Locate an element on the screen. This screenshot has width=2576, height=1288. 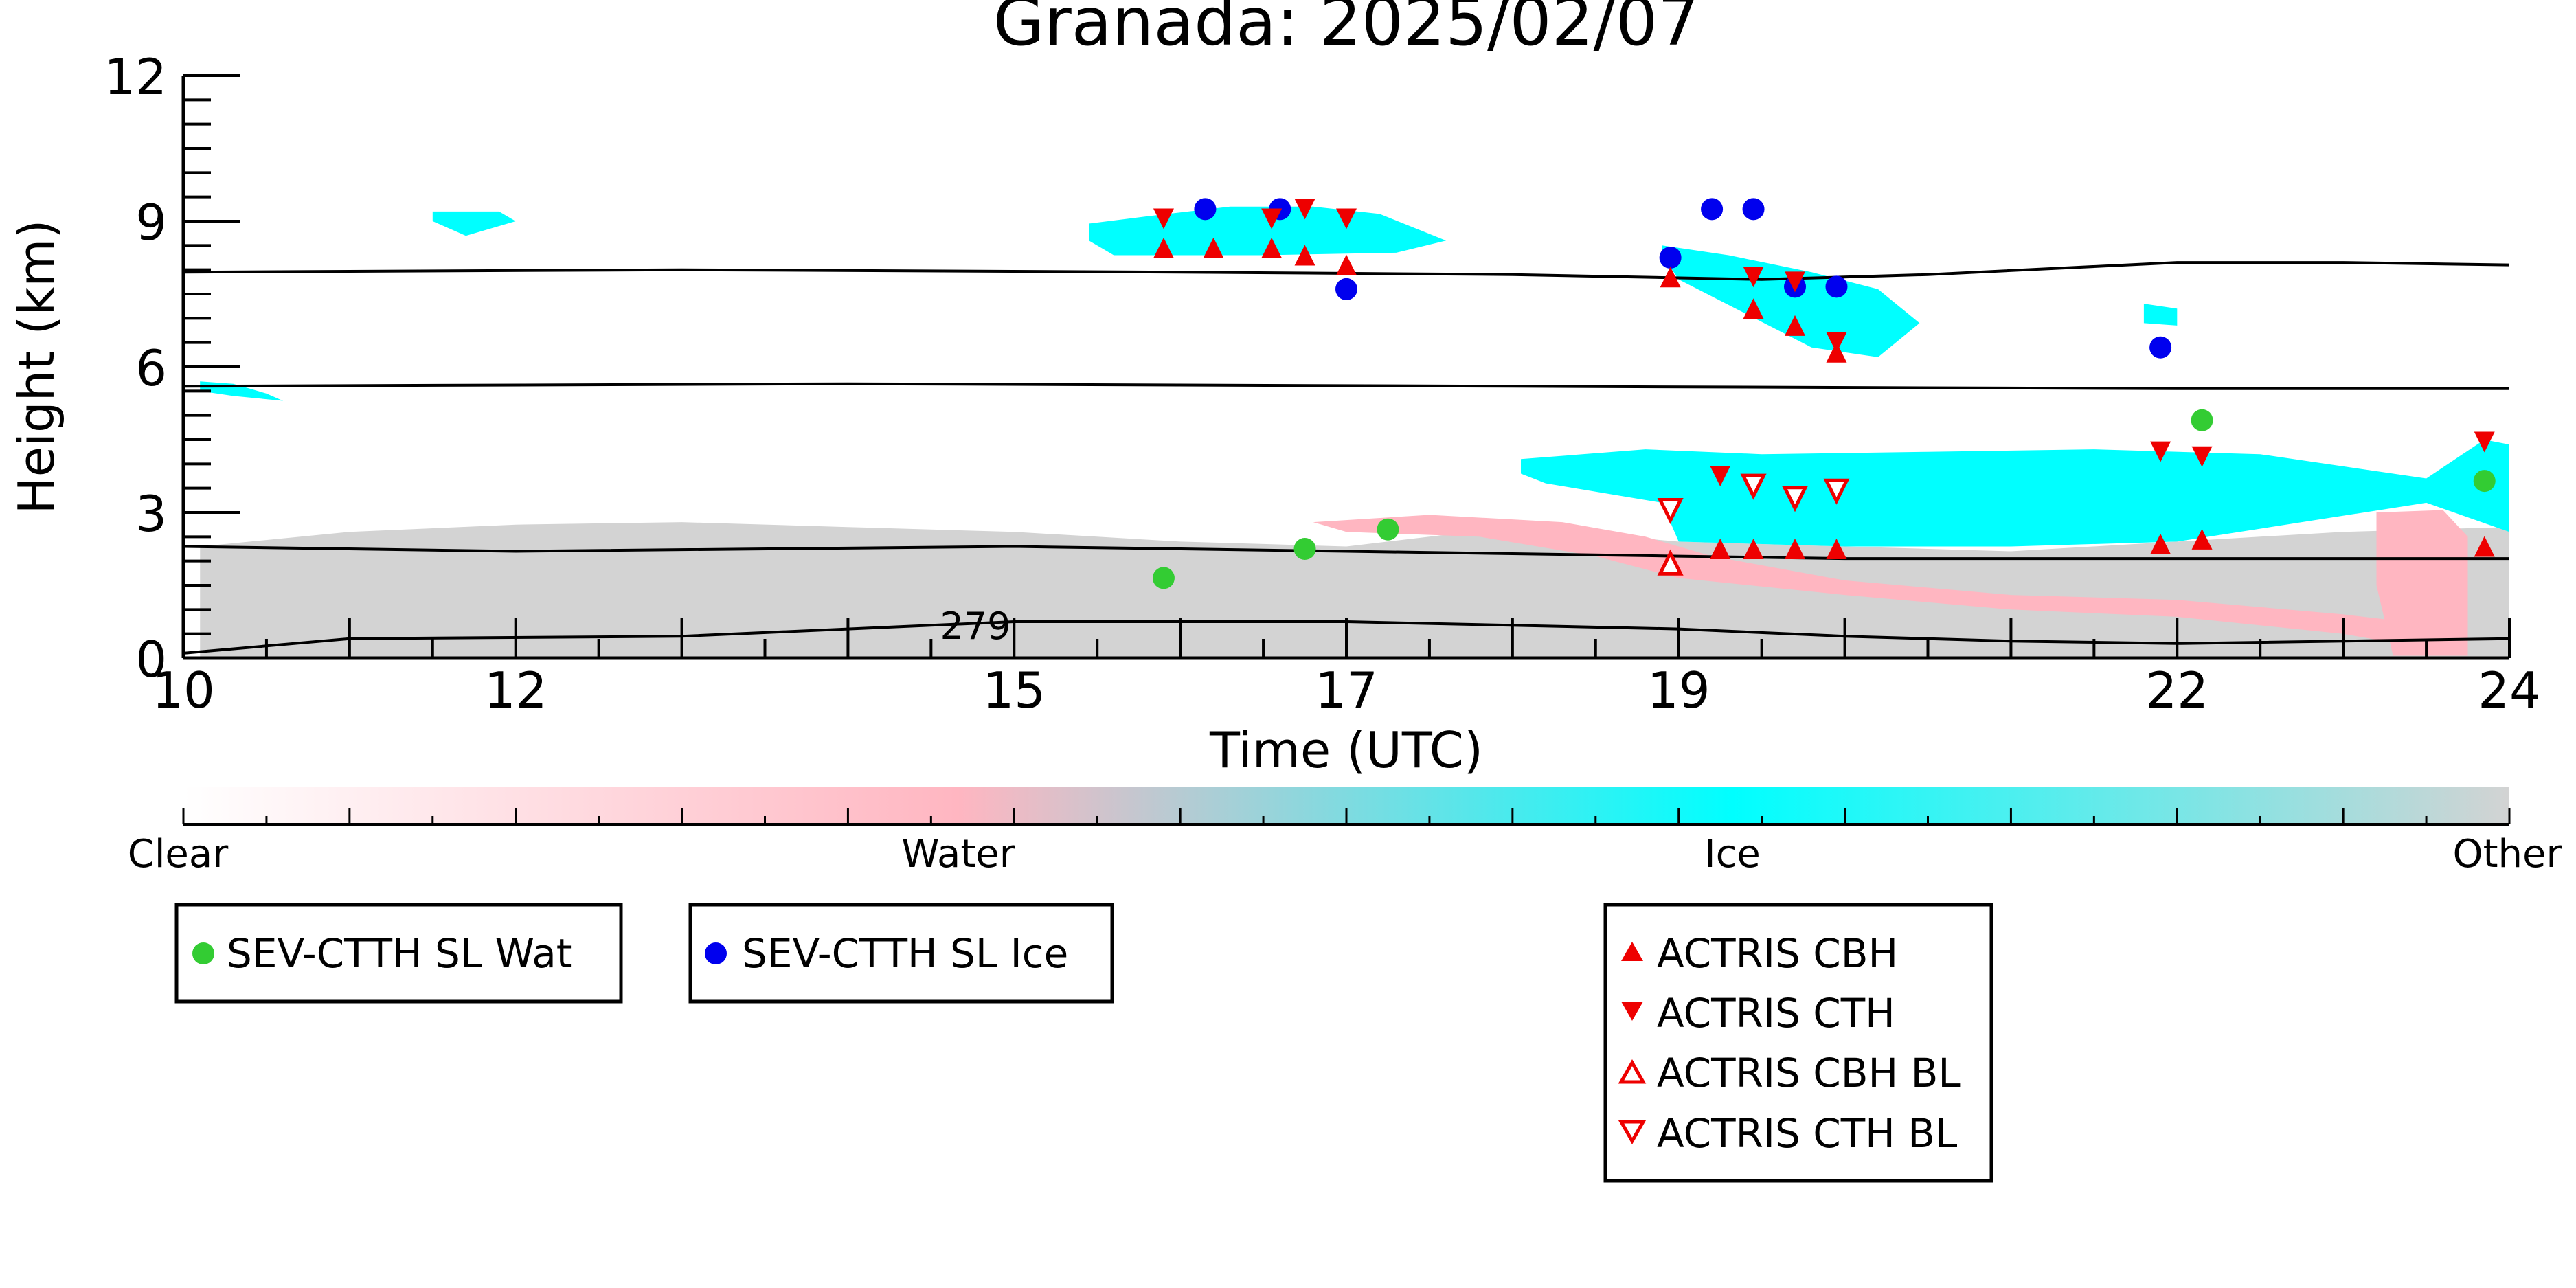
y-tick-label: 6 is located at coordinates (151, 368).